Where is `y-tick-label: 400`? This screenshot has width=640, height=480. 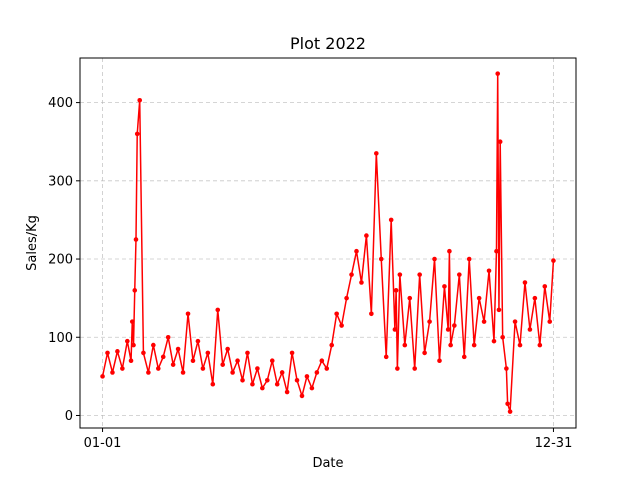 y-tick-label: 400 is located at coordinates (60, 103).